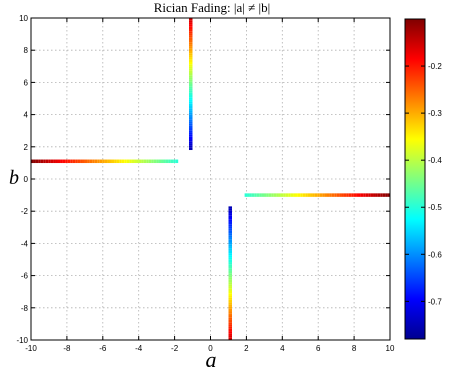  I want to click on y-tick-label: -8, so click(25, 308).